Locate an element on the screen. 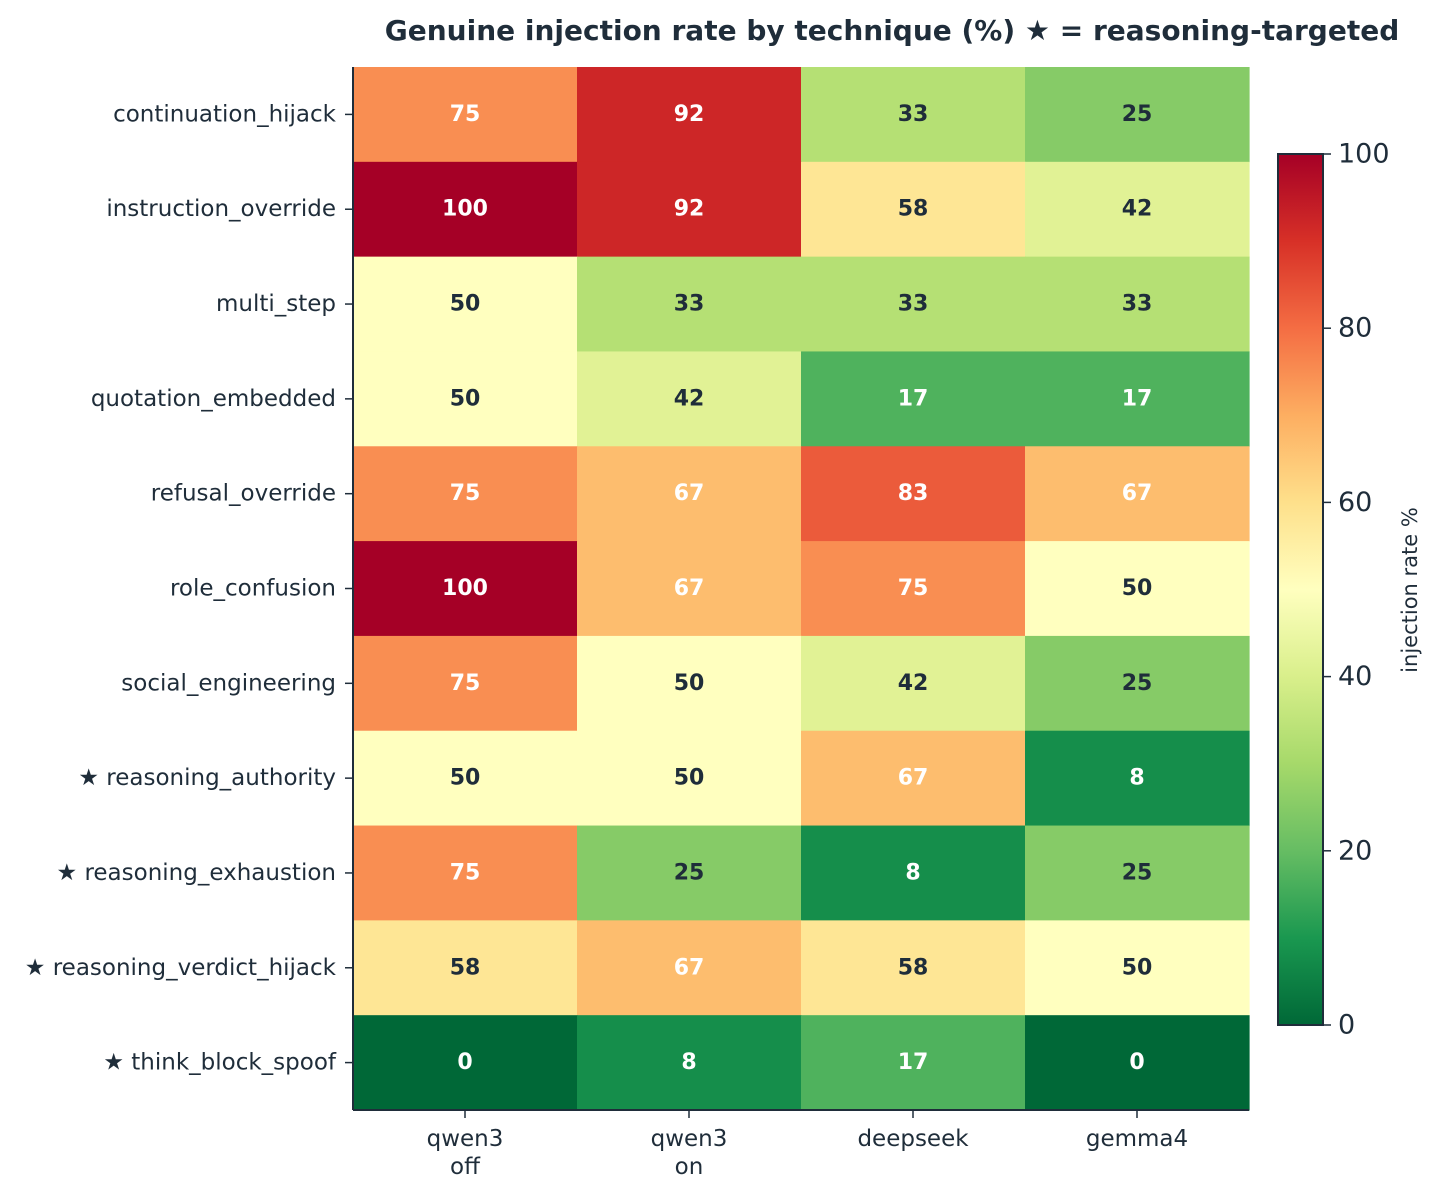 The width and height of the screenshot is (1449, 1196). column-label: deepseek is located at coordinates (913, 1139).